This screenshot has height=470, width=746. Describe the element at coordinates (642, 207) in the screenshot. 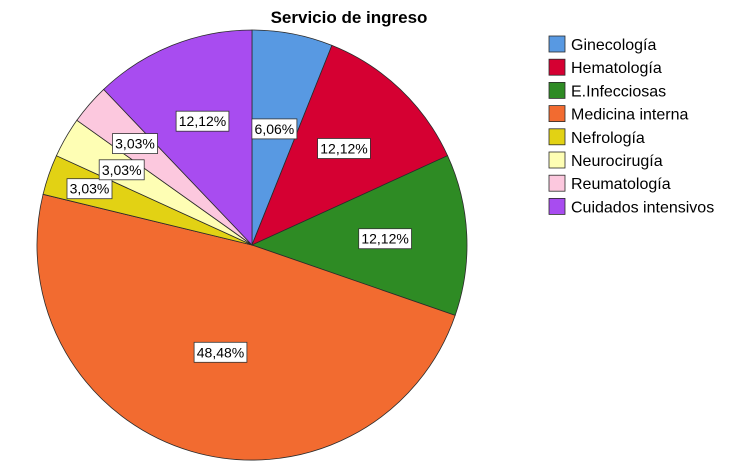

I see `legend-label-7: Cuidados intensivos` at that location.